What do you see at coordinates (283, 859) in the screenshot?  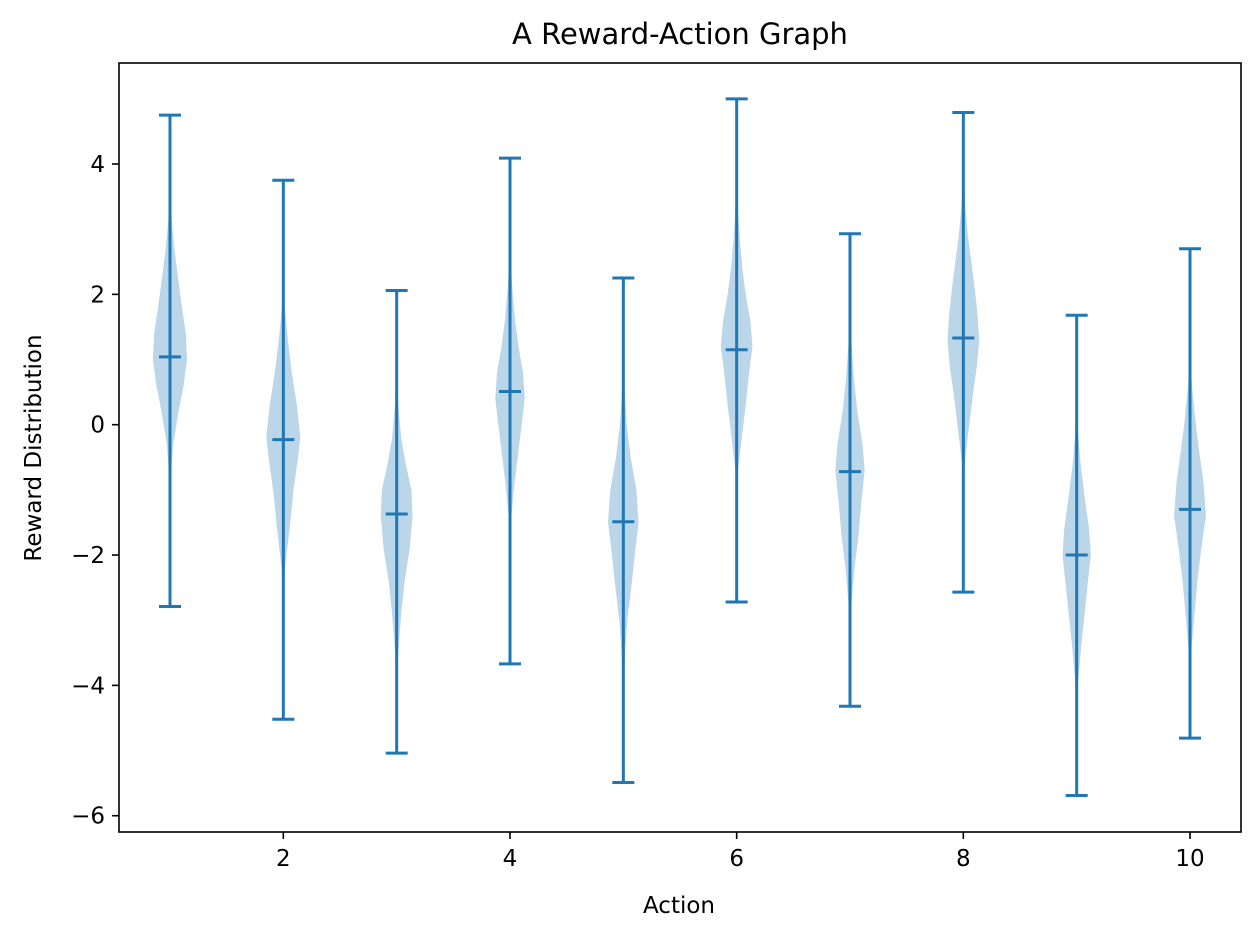 I see `x-tick-label: 2` at bounding box center [283, 859].